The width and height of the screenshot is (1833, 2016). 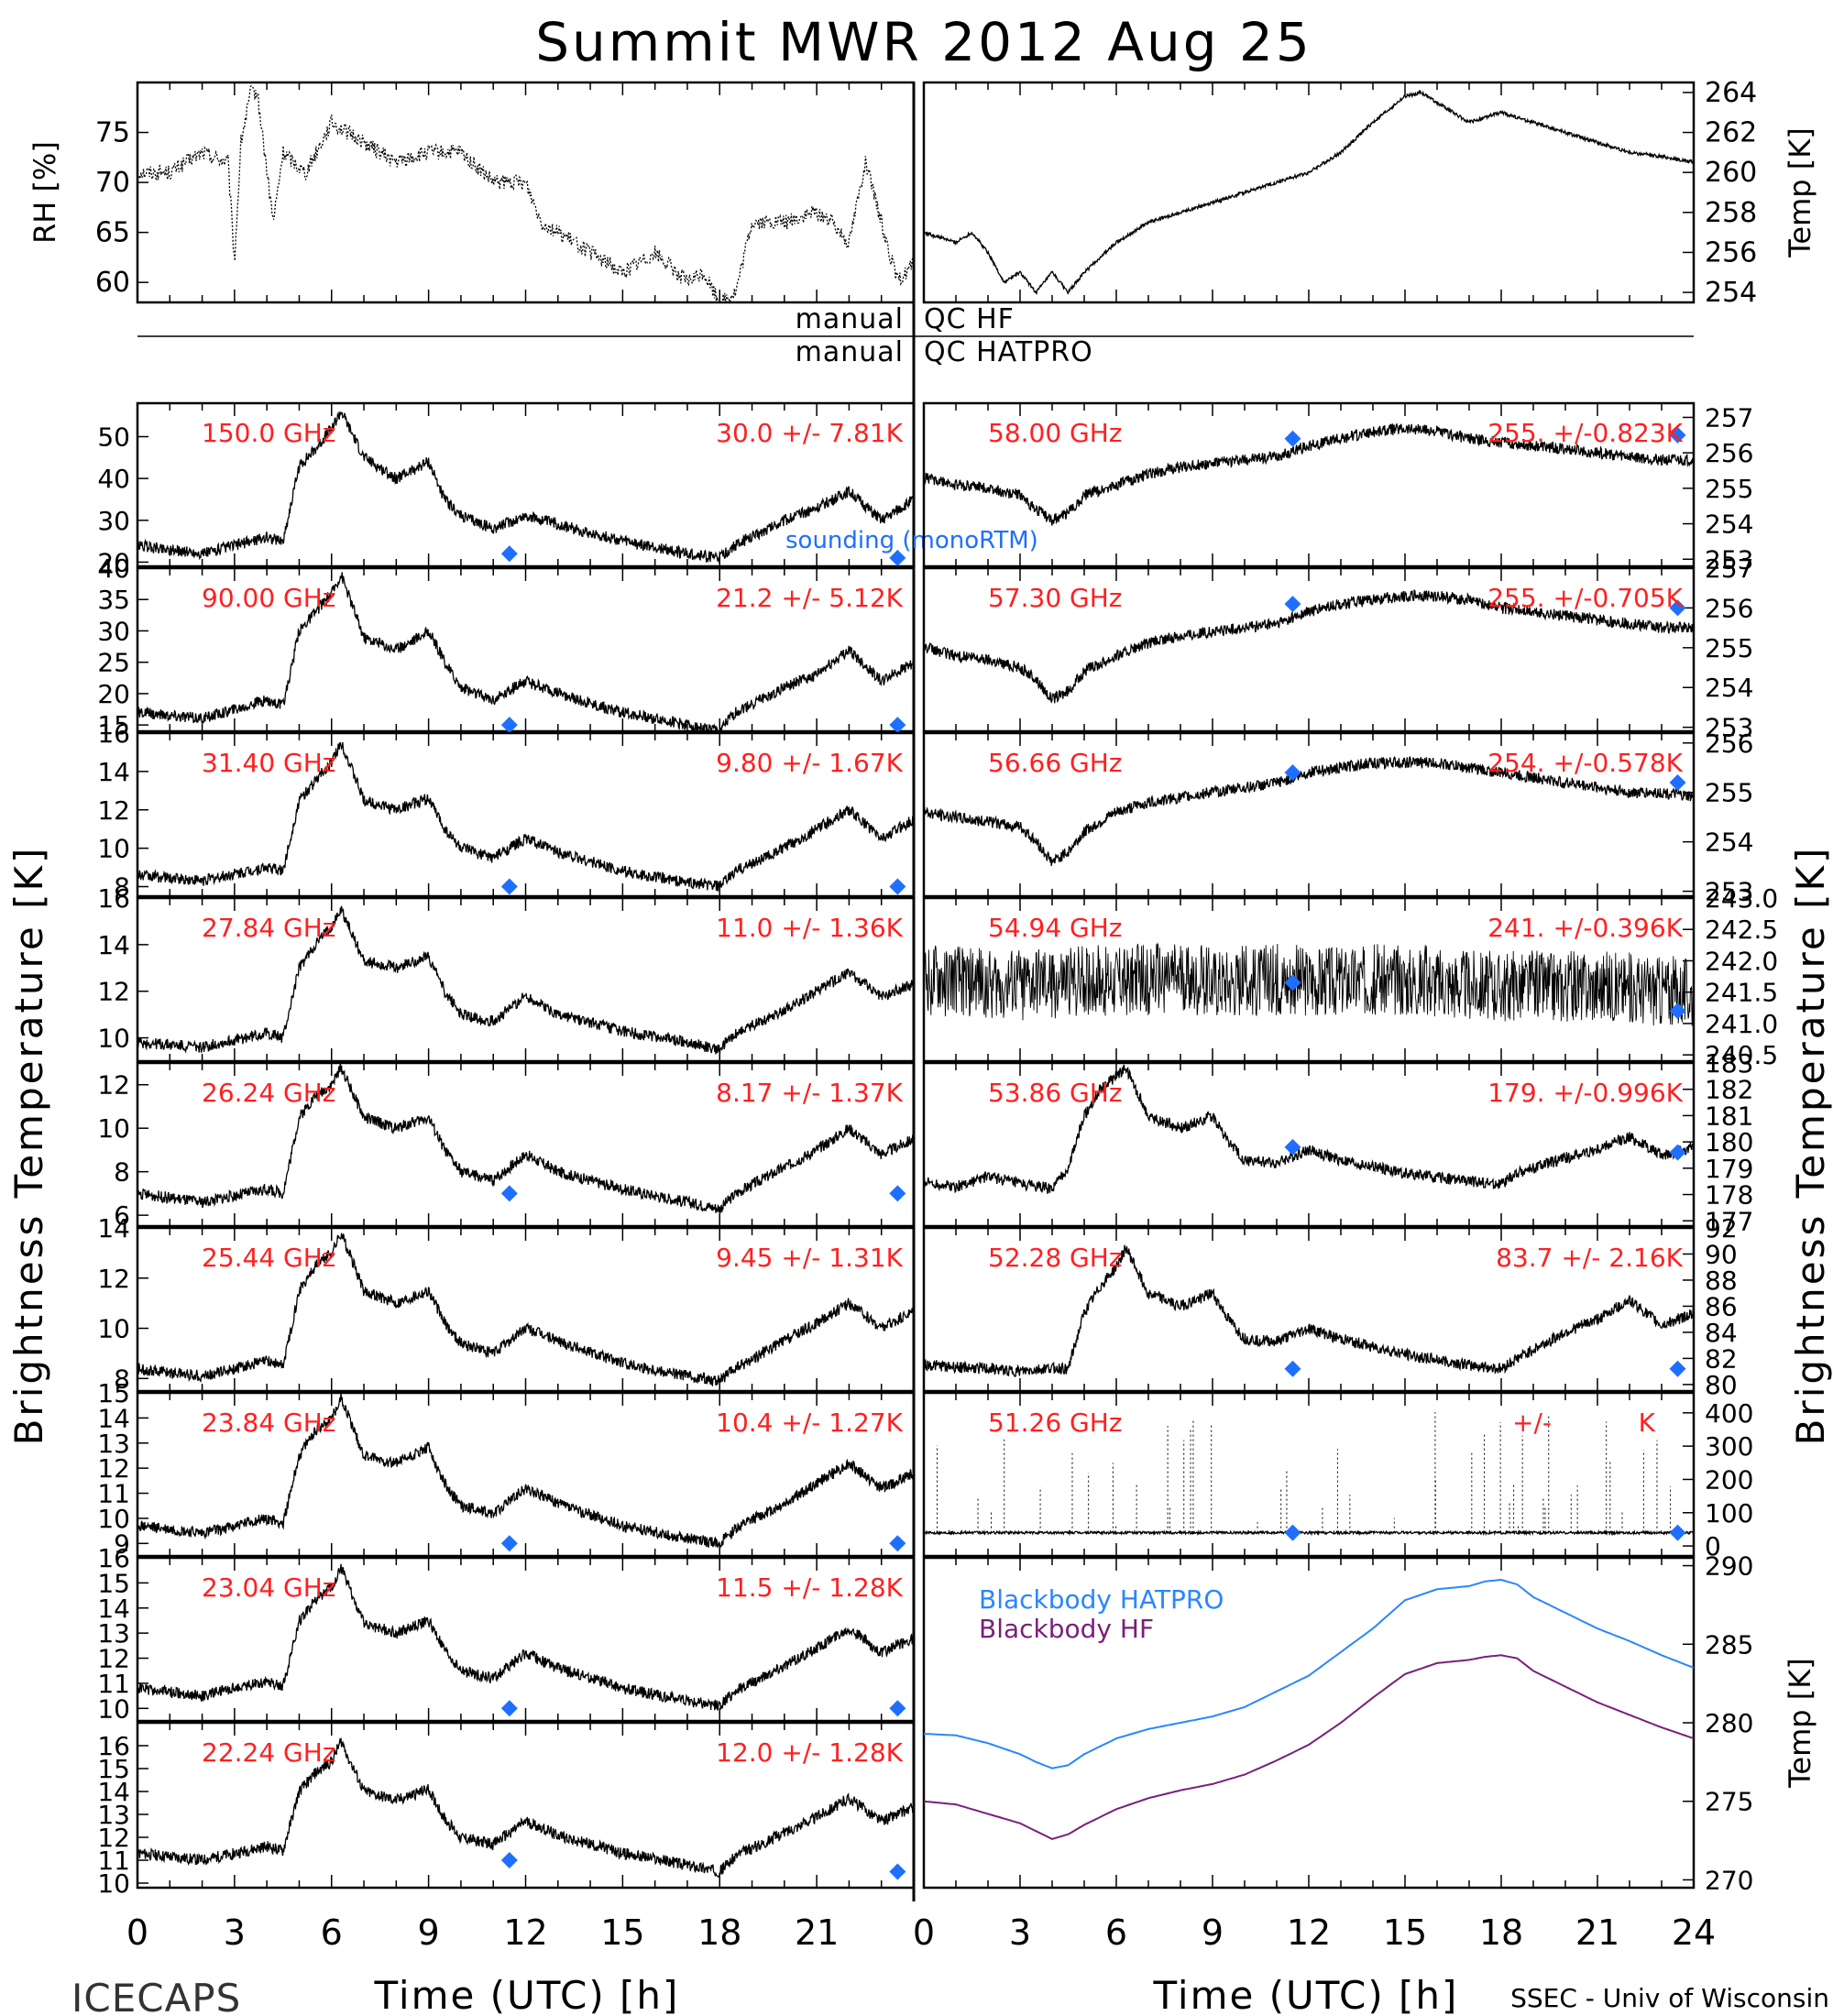 What do you see at coordinates (1729, 1644) in the screenshot?
I see `y-tick-label: 285` at bounding box center [1729, 1644].